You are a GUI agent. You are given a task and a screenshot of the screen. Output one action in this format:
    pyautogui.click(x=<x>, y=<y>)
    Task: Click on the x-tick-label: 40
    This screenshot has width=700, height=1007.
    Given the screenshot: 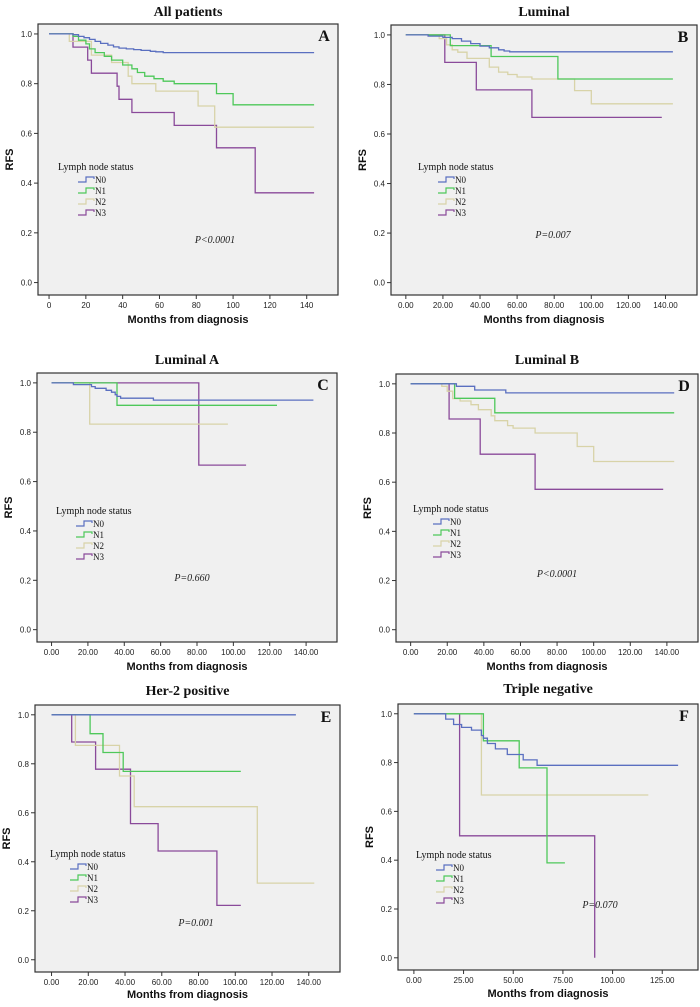 What is the action you would take?
    pyautogui.click(x=122, y=305)
    